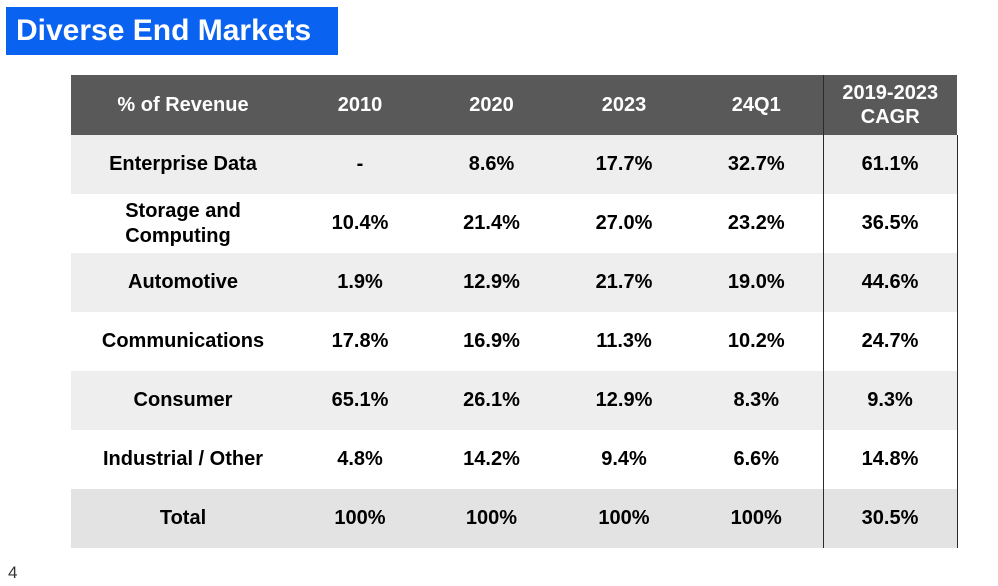 The width and height of the screenshot is (998, 586). Describe the element at coordinates (360, 164) in the screenshot. I see `cell-2010: -` at that location.